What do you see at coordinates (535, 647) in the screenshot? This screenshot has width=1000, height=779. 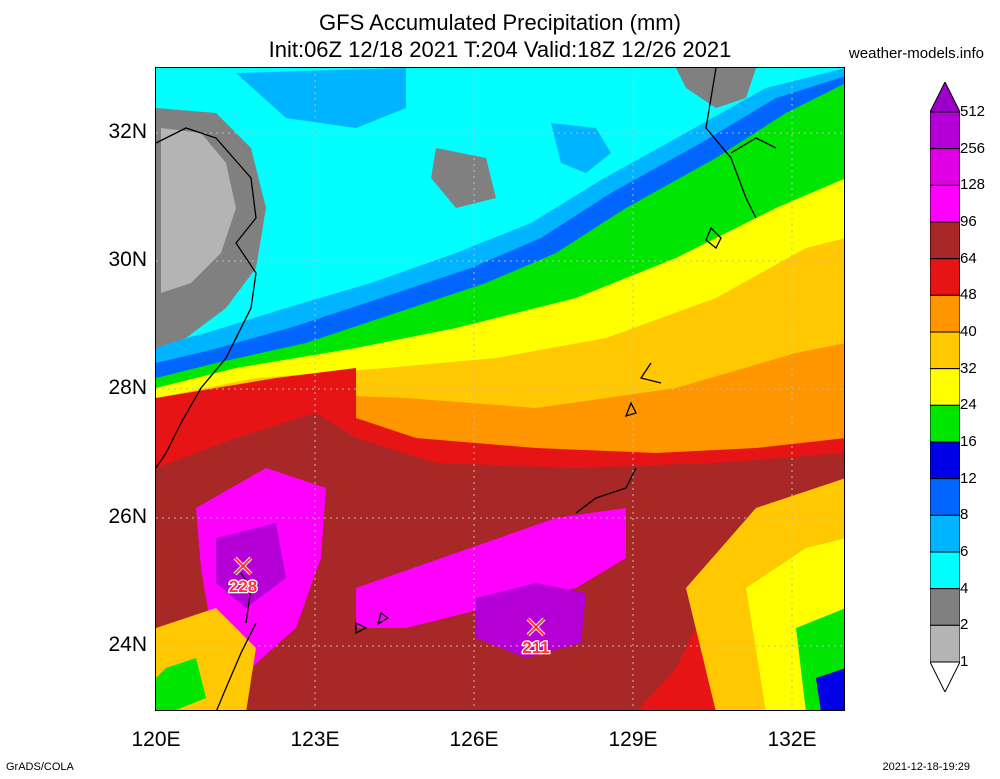 I see `max-label-211: 211` at bounding box center [535, 647].